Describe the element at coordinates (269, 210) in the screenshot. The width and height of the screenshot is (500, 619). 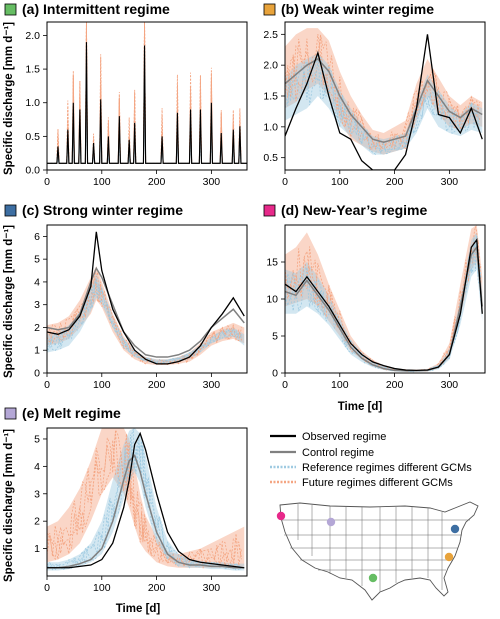
I see `marker-new-years` at that location.